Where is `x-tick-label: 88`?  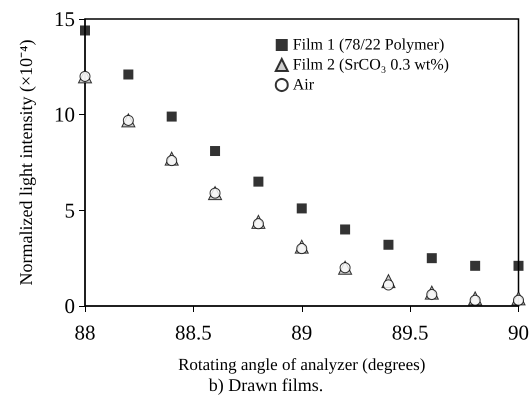 x-tick-label: 88 is located at coordinates (85, 332).